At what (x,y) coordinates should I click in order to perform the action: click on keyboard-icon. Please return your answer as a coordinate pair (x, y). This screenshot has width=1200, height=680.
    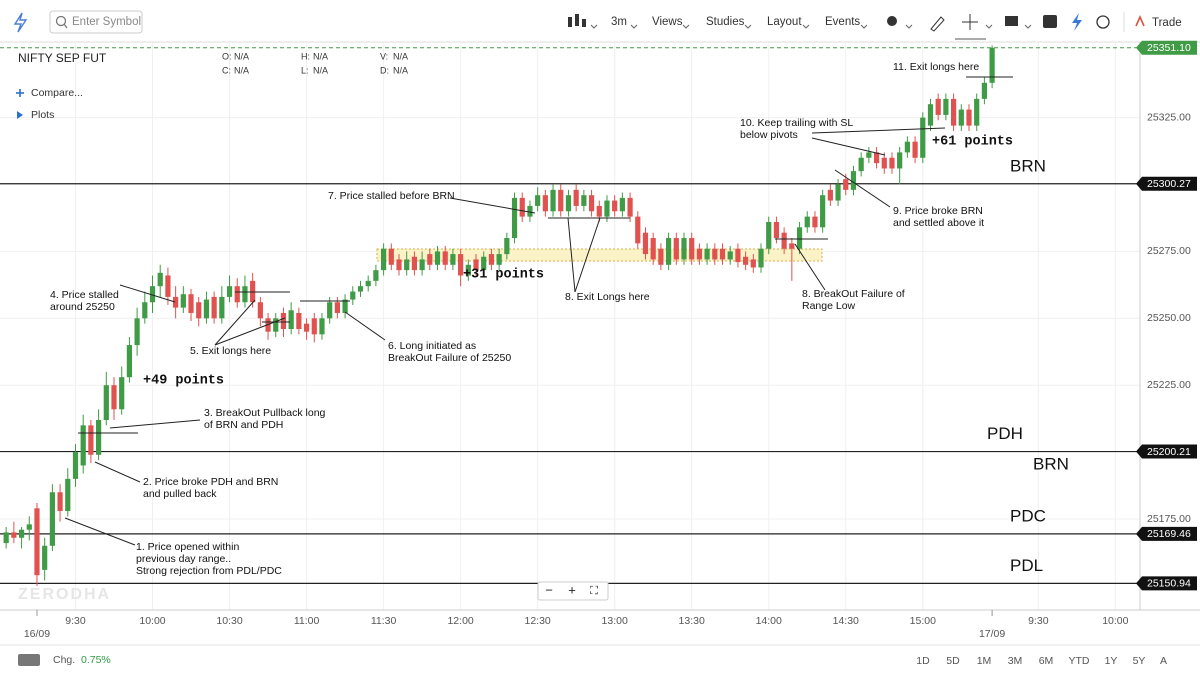
    Looking at the image, I should click on (29, 660).